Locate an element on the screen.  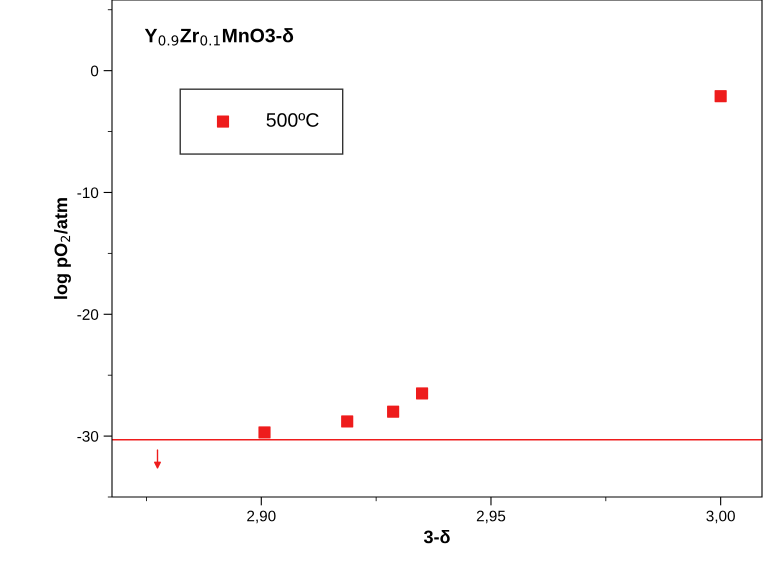
y-tick-label: 0 is located at coordinates (94, 71).